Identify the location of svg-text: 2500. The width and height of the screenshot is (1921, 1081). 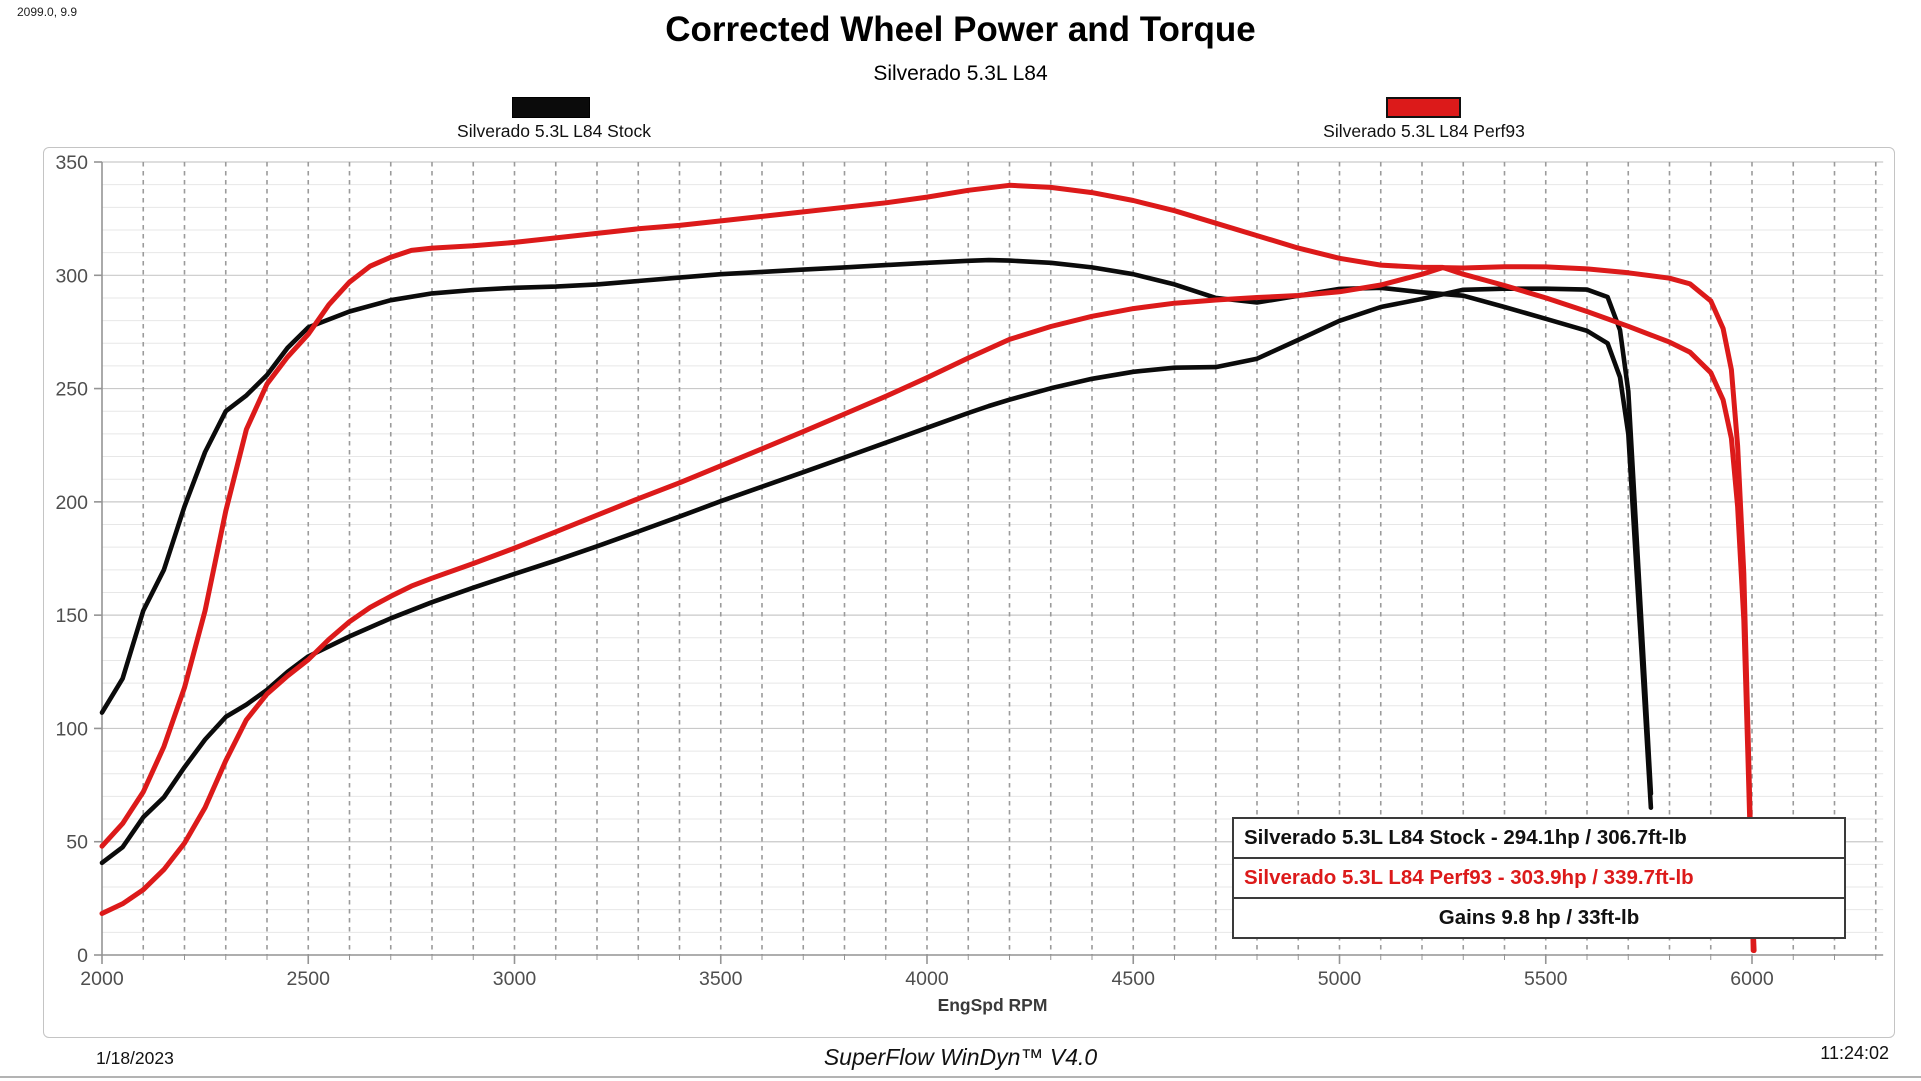
(309, 979).